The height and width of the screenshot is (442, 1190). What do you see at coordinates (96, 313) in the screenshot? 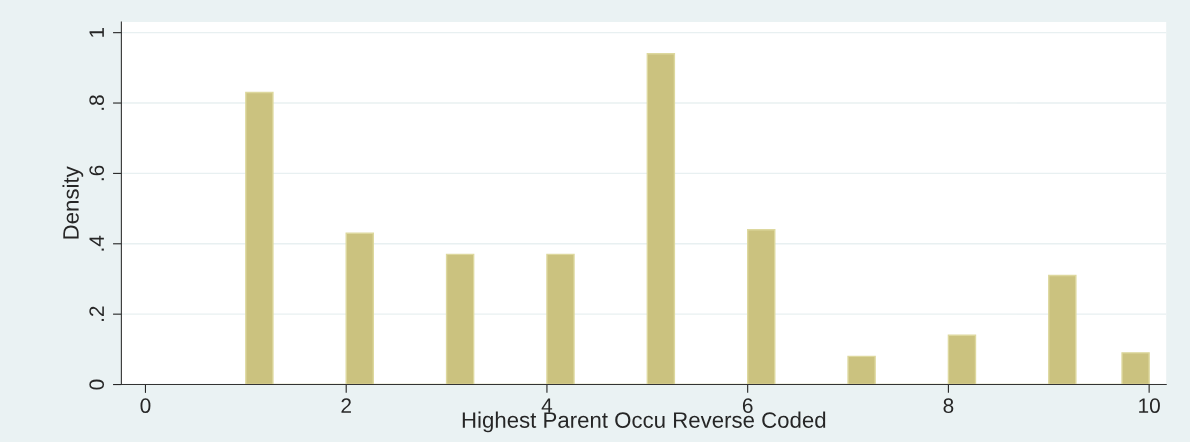
I see `y-tick-label: .2` at bounding box center [96, 313].